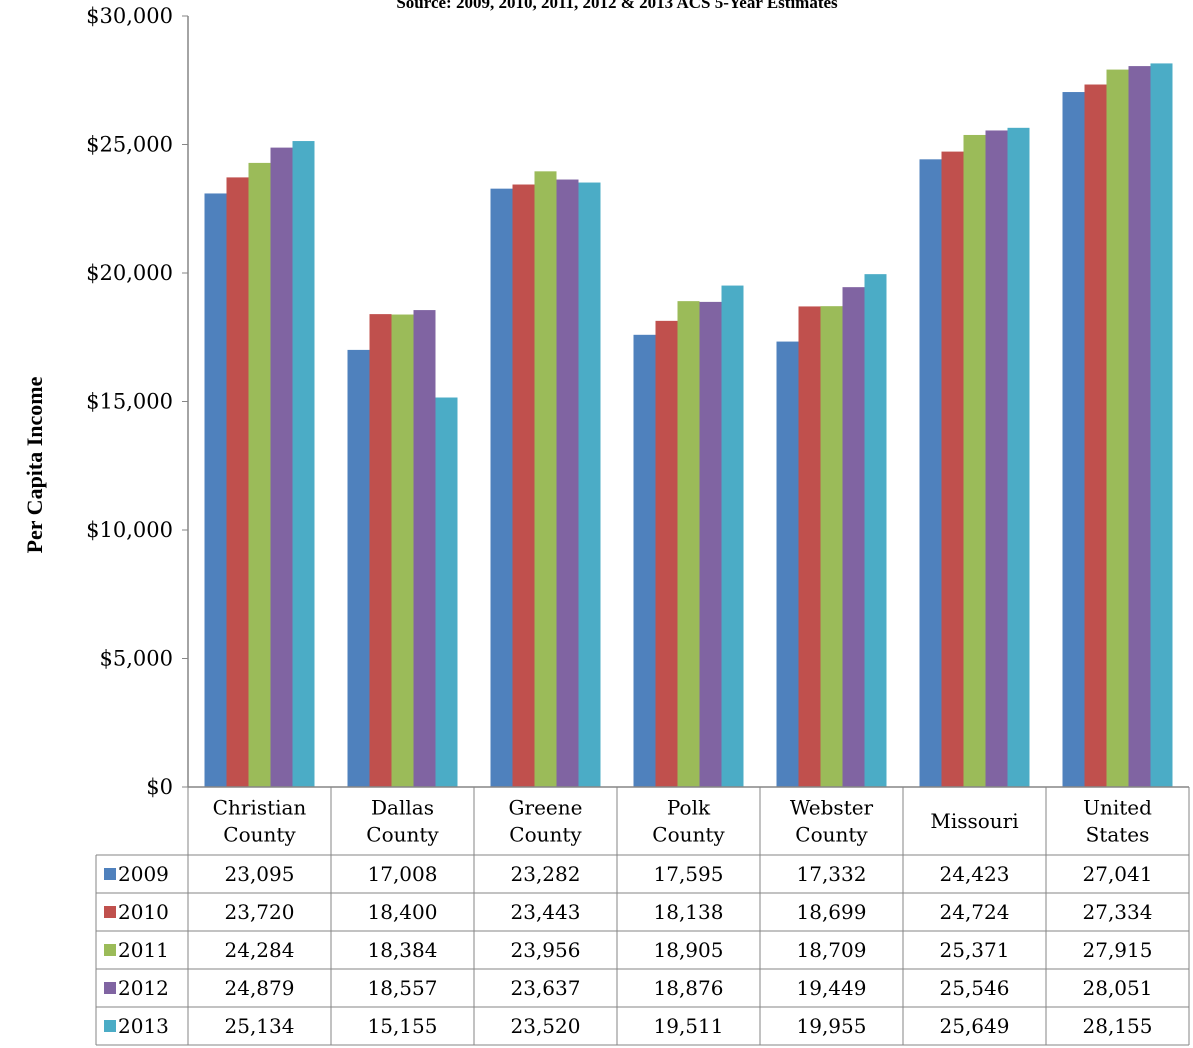 This screenshot has height=1048, width=1193. I want to click on category-label: States, so click(1118, 835).